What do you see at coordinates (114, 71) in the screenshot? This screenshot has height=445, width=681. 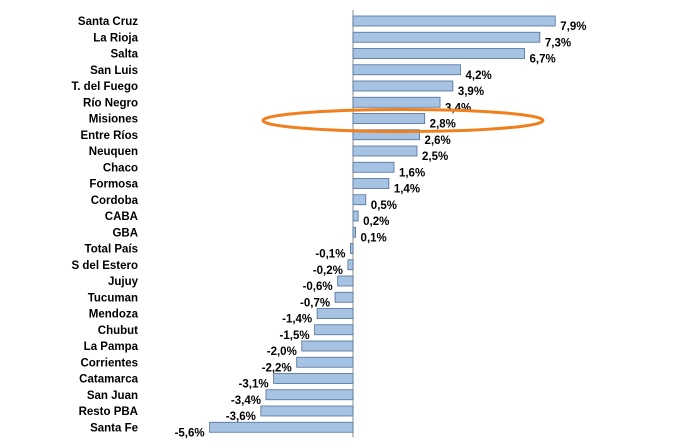 I see `category-label: San Luis` at bounding box center [114, 71].